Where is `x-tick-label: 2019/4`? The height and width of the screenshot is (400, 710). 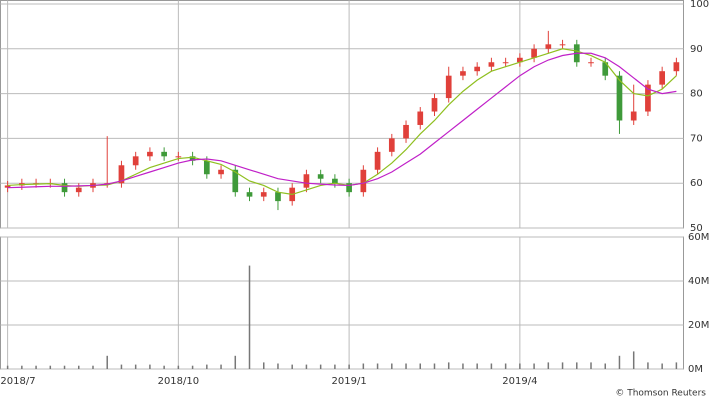 x-tick-label: 2019/4 is located at coordinates (519, 381).